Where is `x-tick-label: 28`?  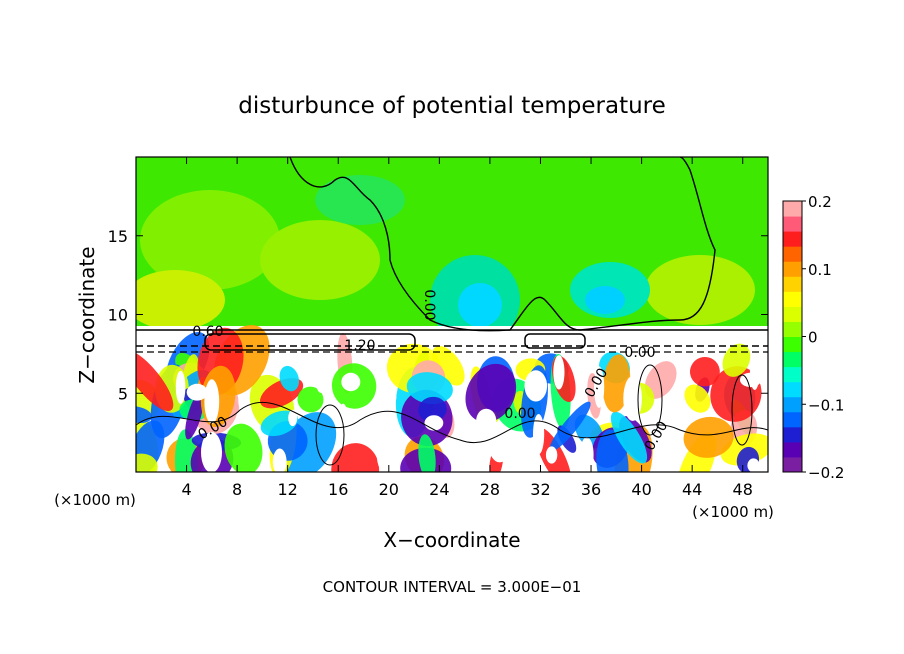
x-tick-label: 28 is located at coordinates (490, 489).